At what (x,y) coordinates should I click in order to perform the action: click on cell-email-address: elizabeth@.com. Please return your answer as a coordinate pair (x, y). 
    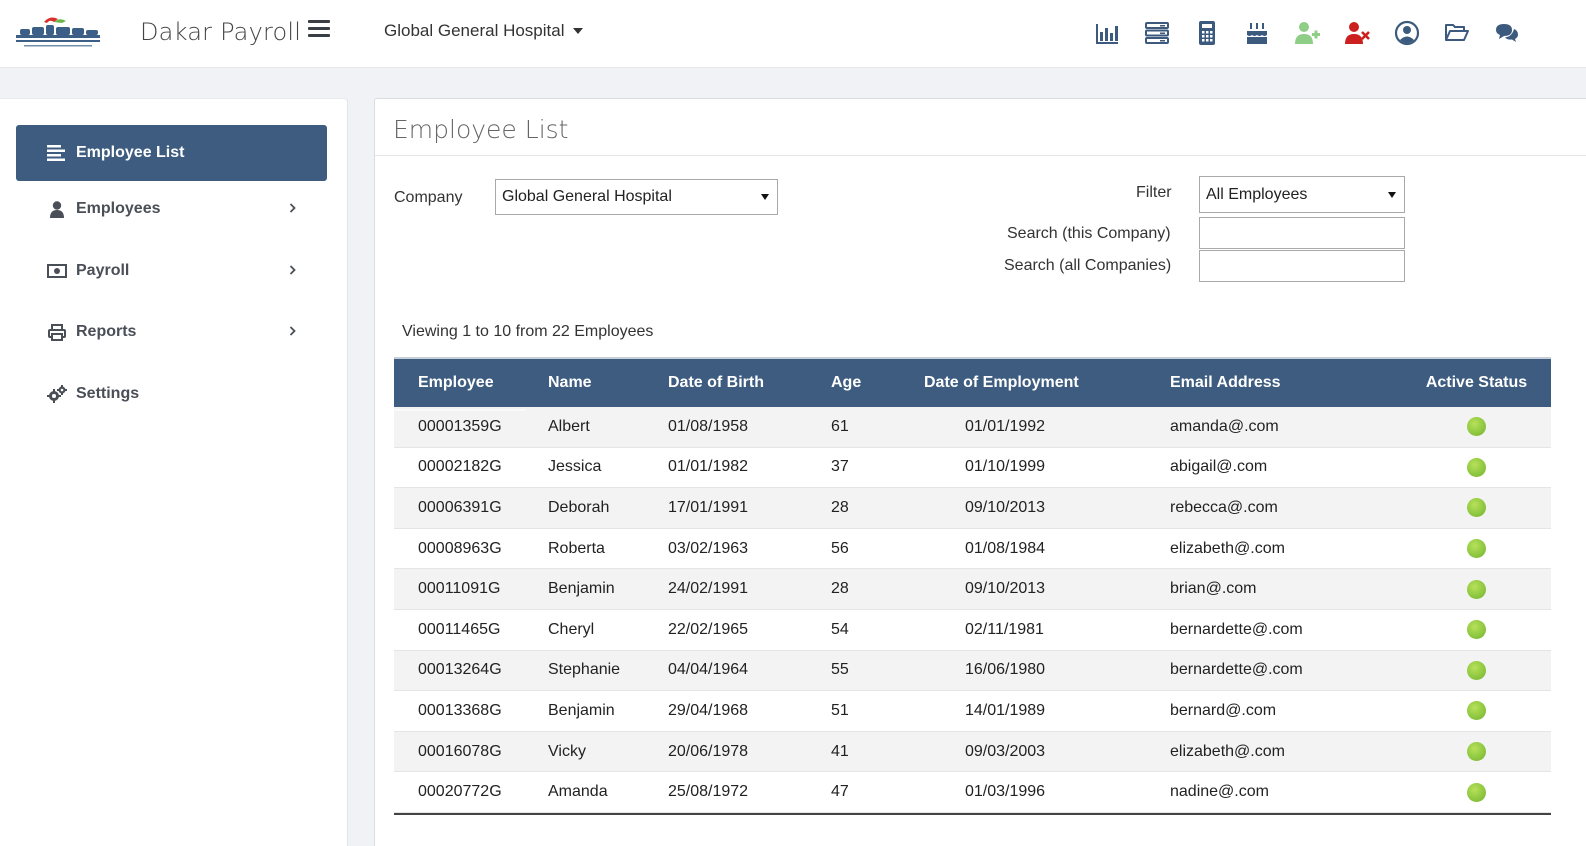
    Looking at the image, I should click on (1227, 548).